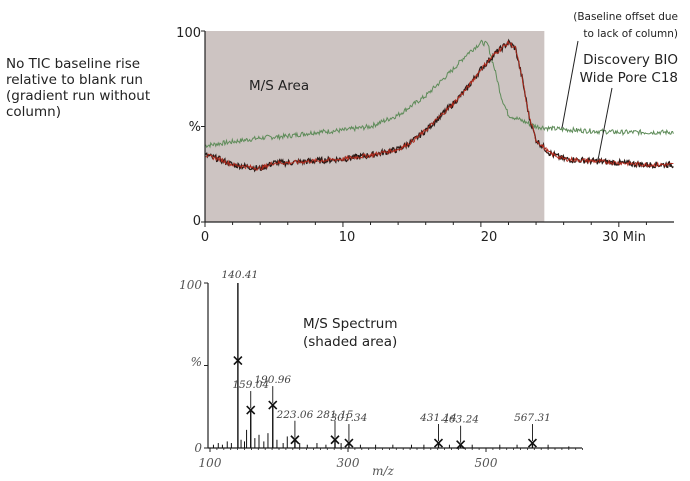  Describe the element at coordinates (630, 60) in the screenshot. I see `column-label-line: Discovery BIO` at that location.